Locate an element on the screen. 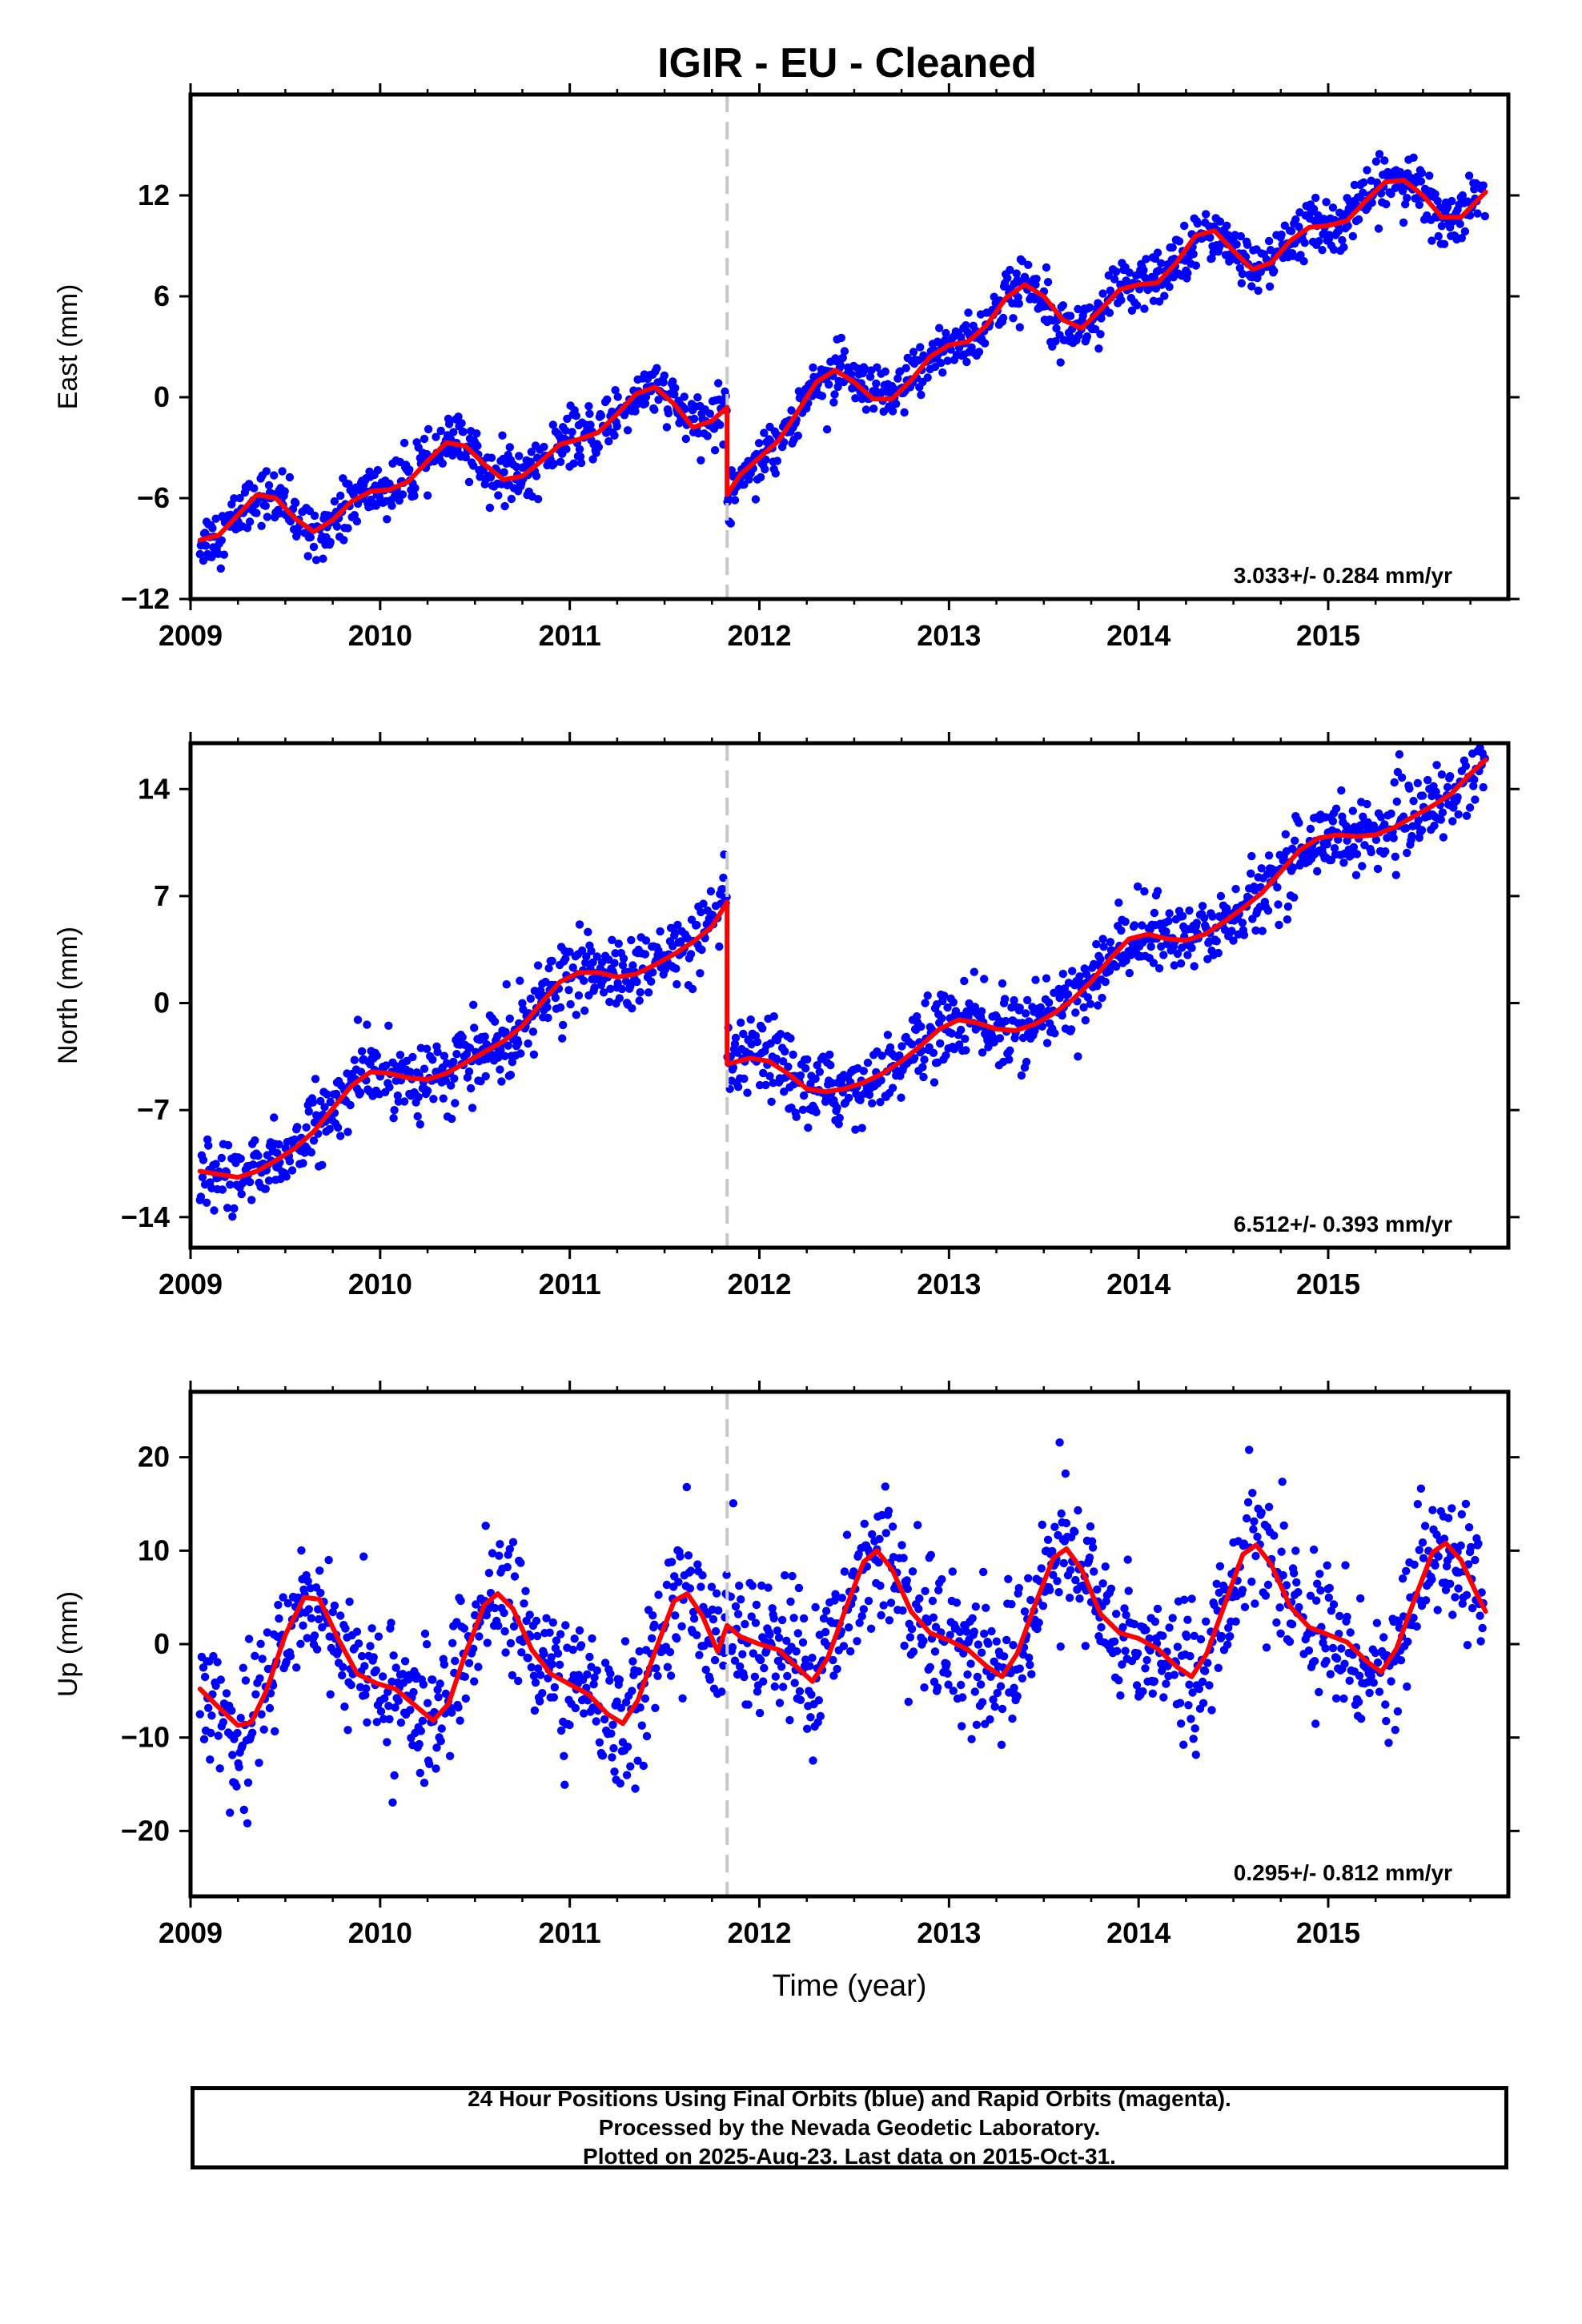  y-tick-label: 20 is located at coordinates (154, 1457).